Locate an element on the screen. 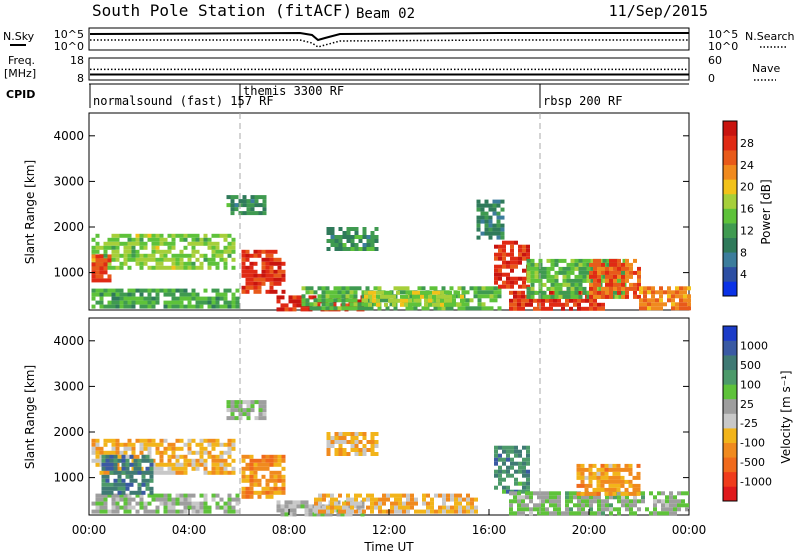  power-colorbar-tick: 16 is located at coordinates (747, 209).